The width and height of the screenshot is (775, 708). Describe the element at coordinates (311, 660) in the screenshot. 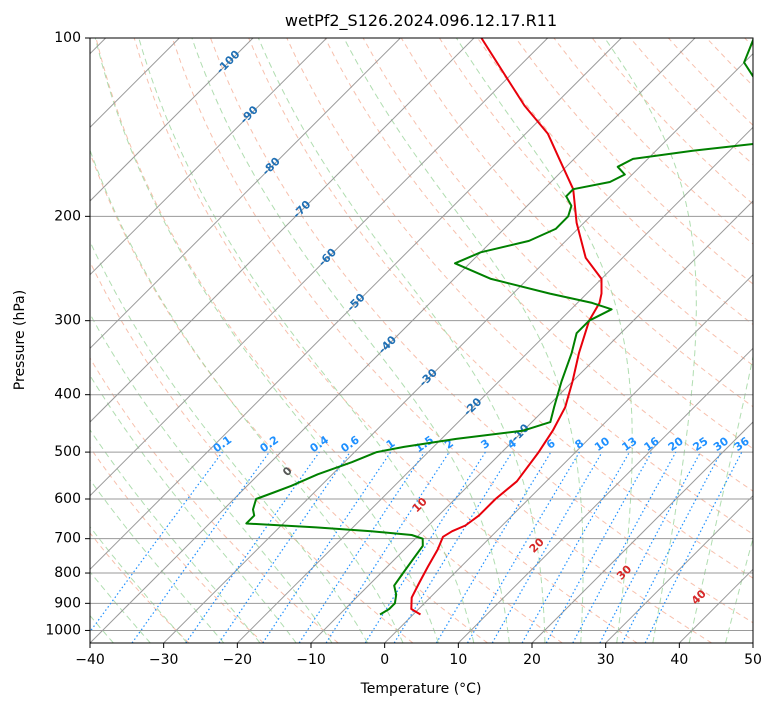

I see `x-tick-label: −10` at that location.